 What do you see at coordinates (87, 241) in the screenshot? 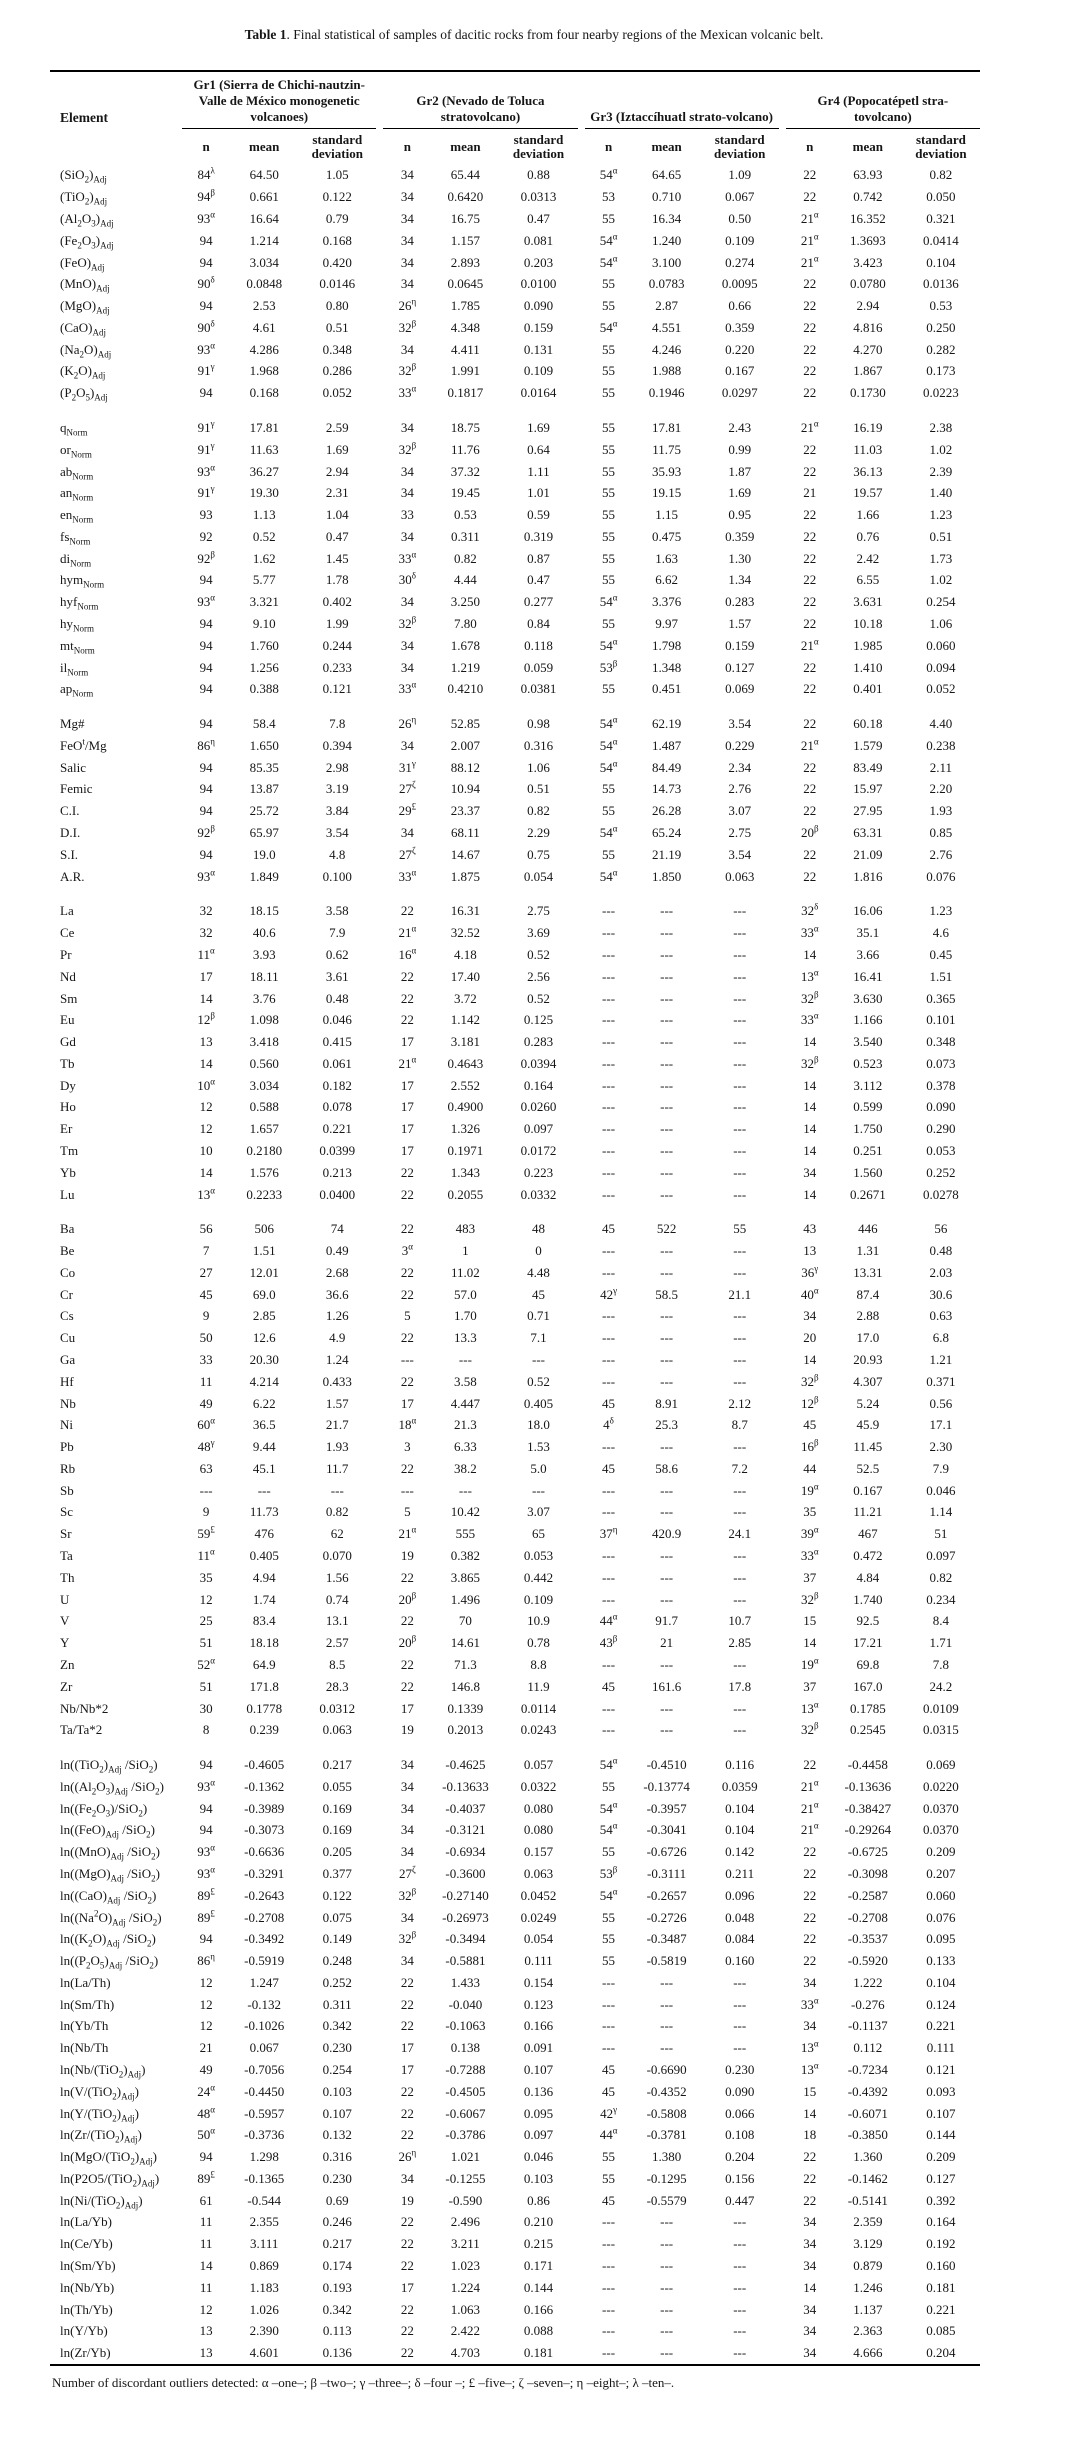
I see `element-label: (Fe2O3)Adj` at bounding box center [87, 241].